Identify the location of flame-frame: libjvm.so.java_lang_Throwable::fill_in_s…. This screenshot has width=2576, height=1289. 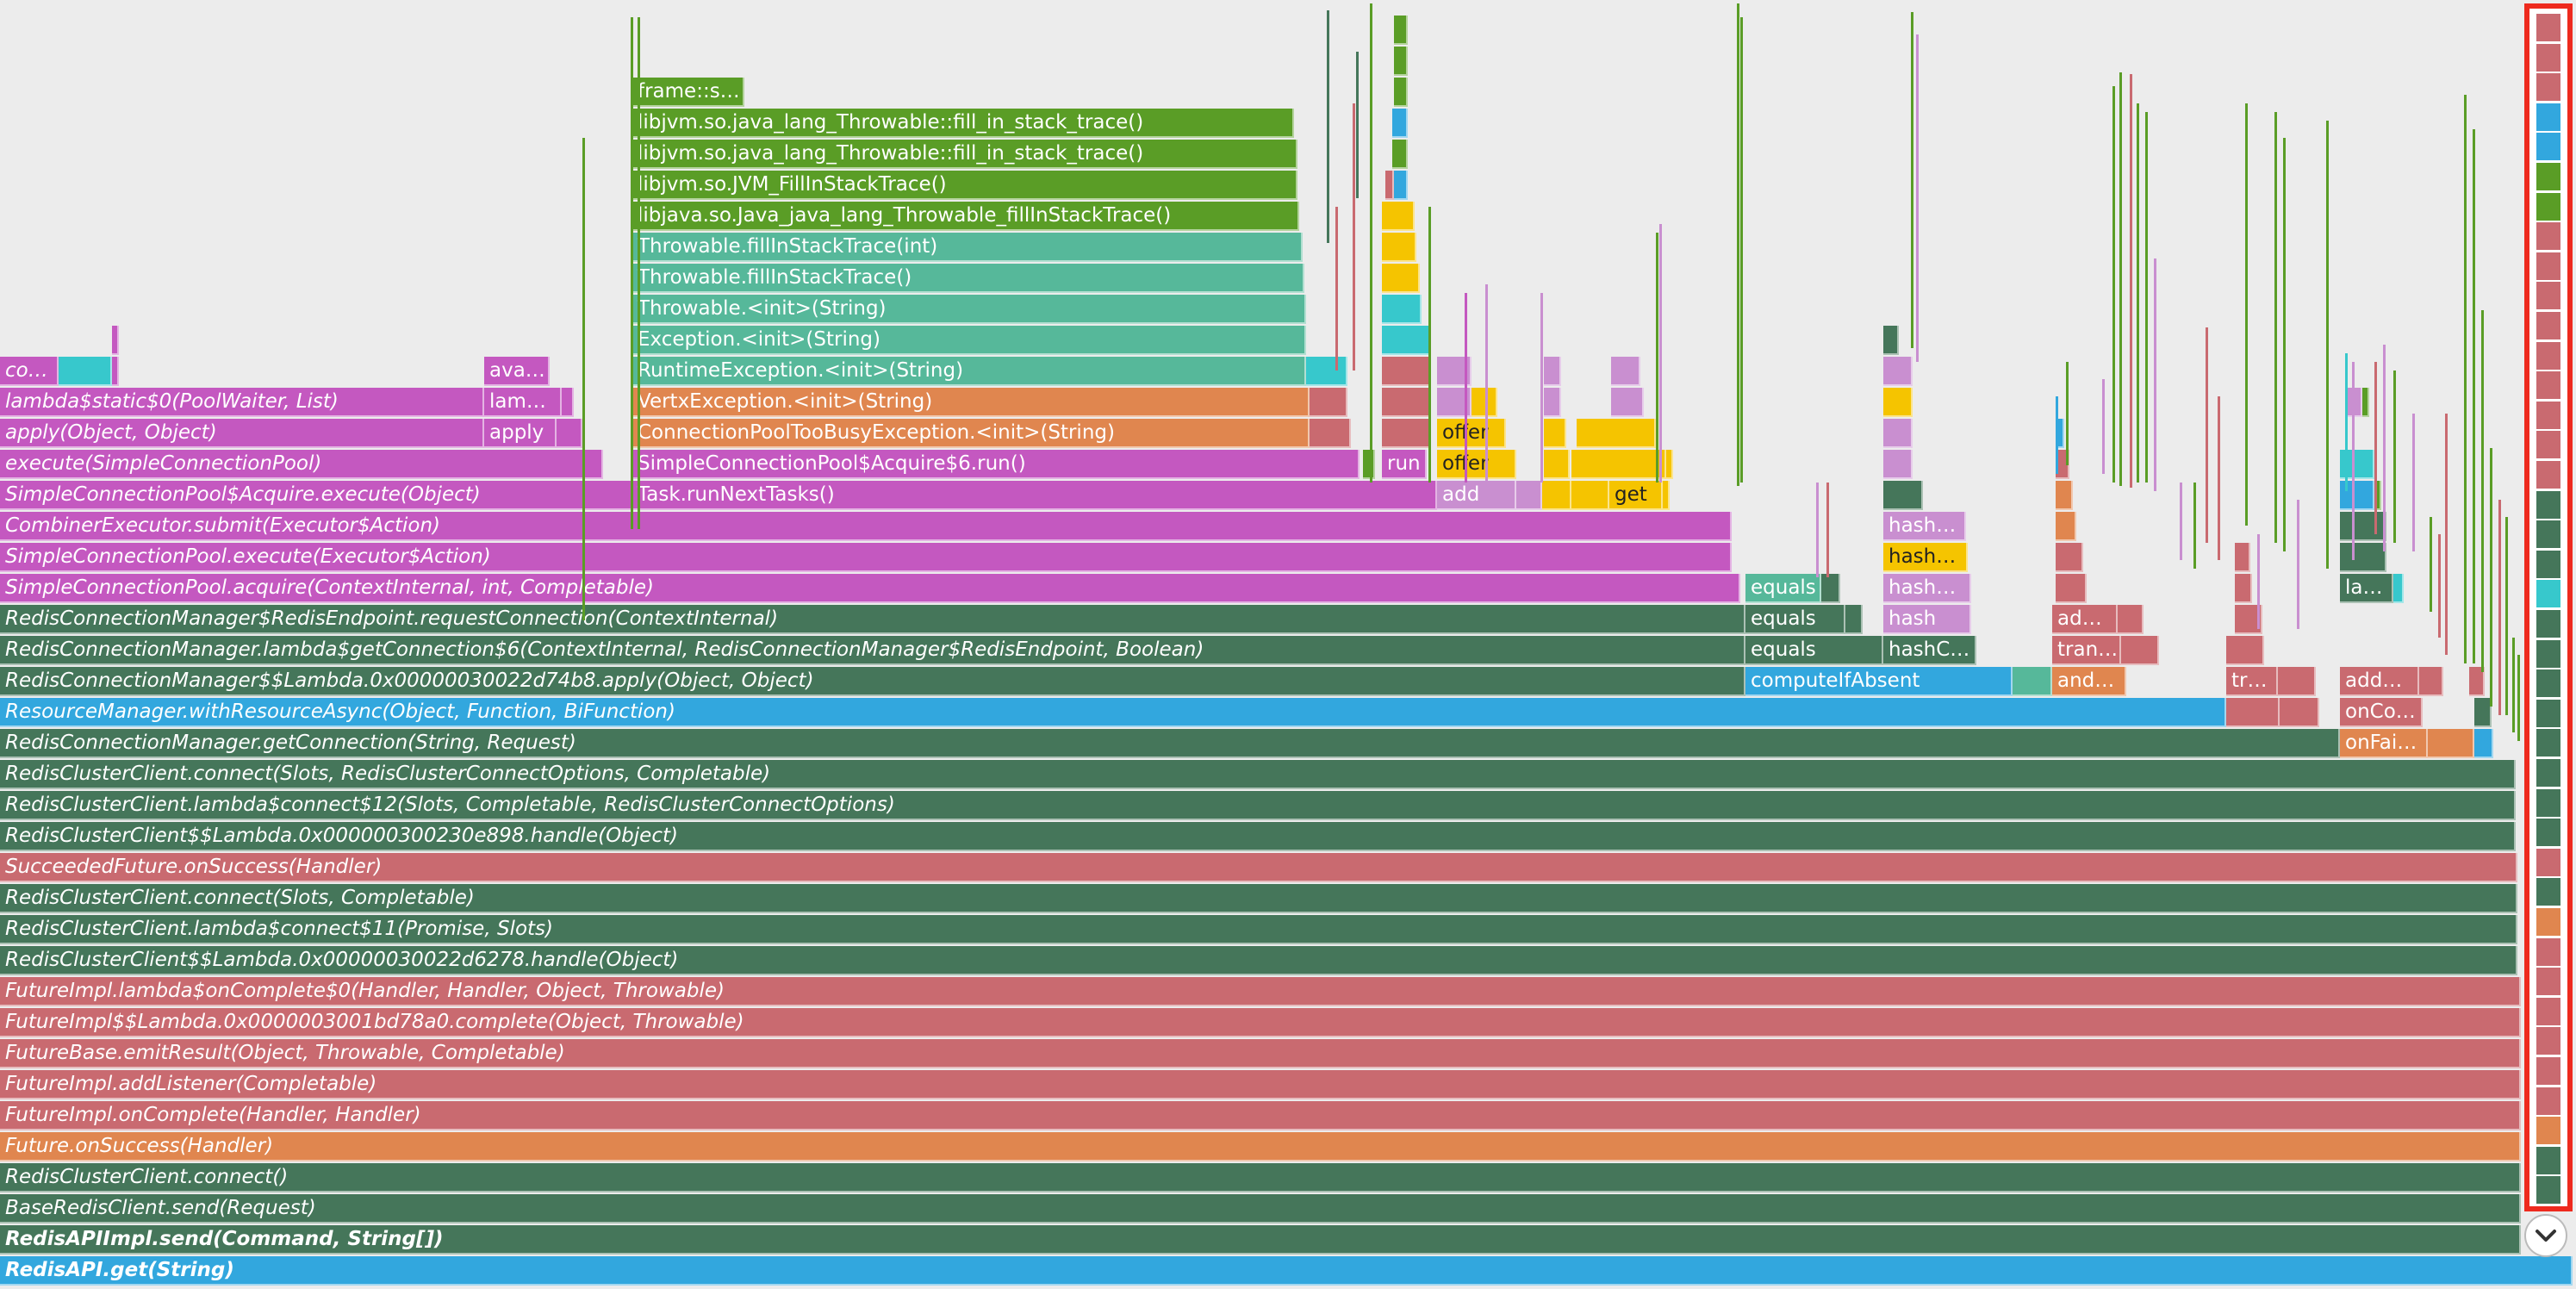
(963, 123).